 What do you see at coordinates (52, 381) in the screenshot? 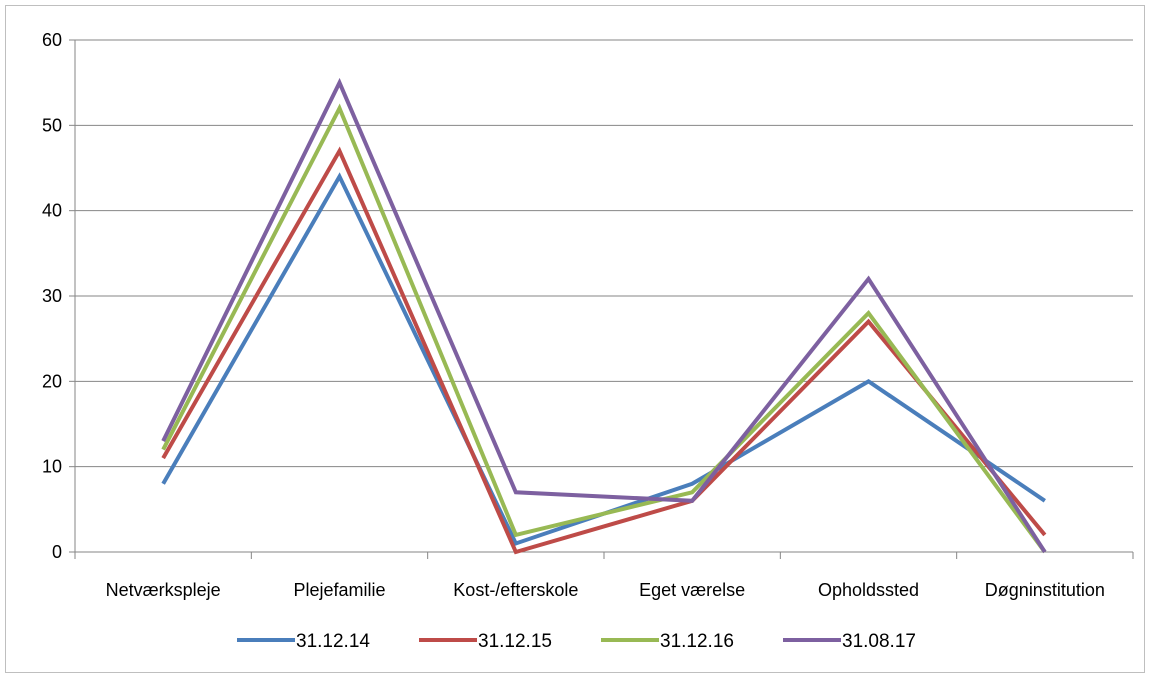
I see `y-tick-label: 20` at bounding box center [52, 381].